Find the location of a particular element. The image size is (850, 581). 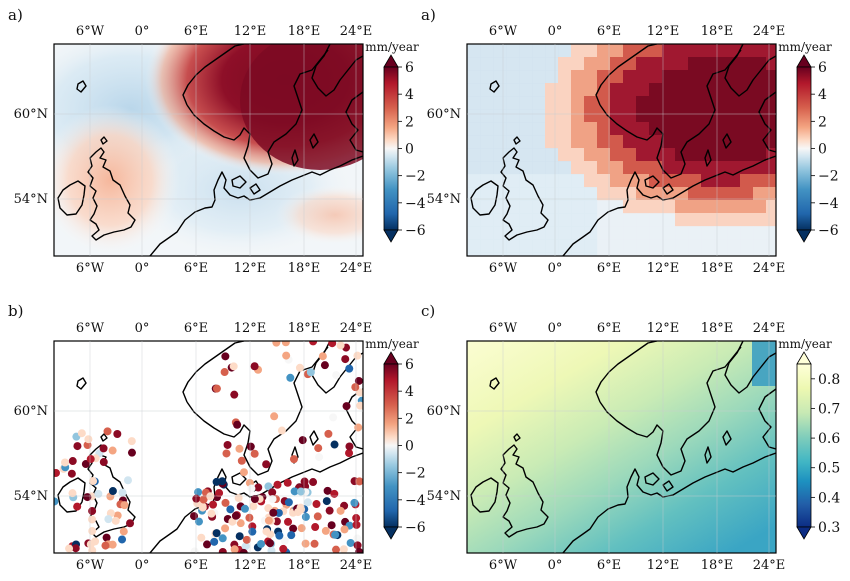

panel-label: a) is located at coordinates (15, 15).